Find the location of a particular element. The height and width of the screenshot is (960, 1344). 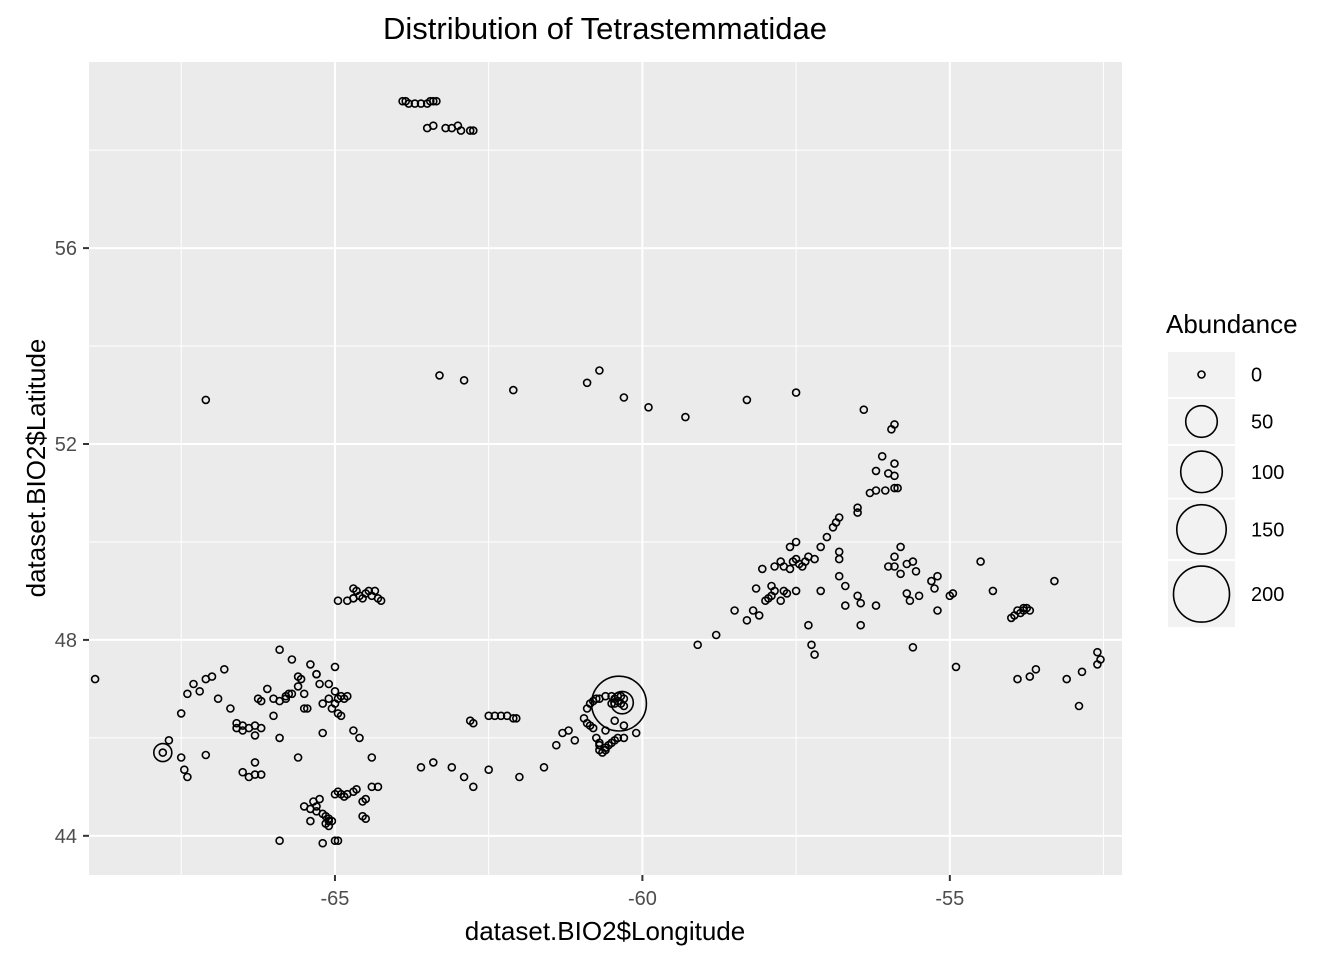

x-tick-label: -55 is located at coordinates (949, 899).